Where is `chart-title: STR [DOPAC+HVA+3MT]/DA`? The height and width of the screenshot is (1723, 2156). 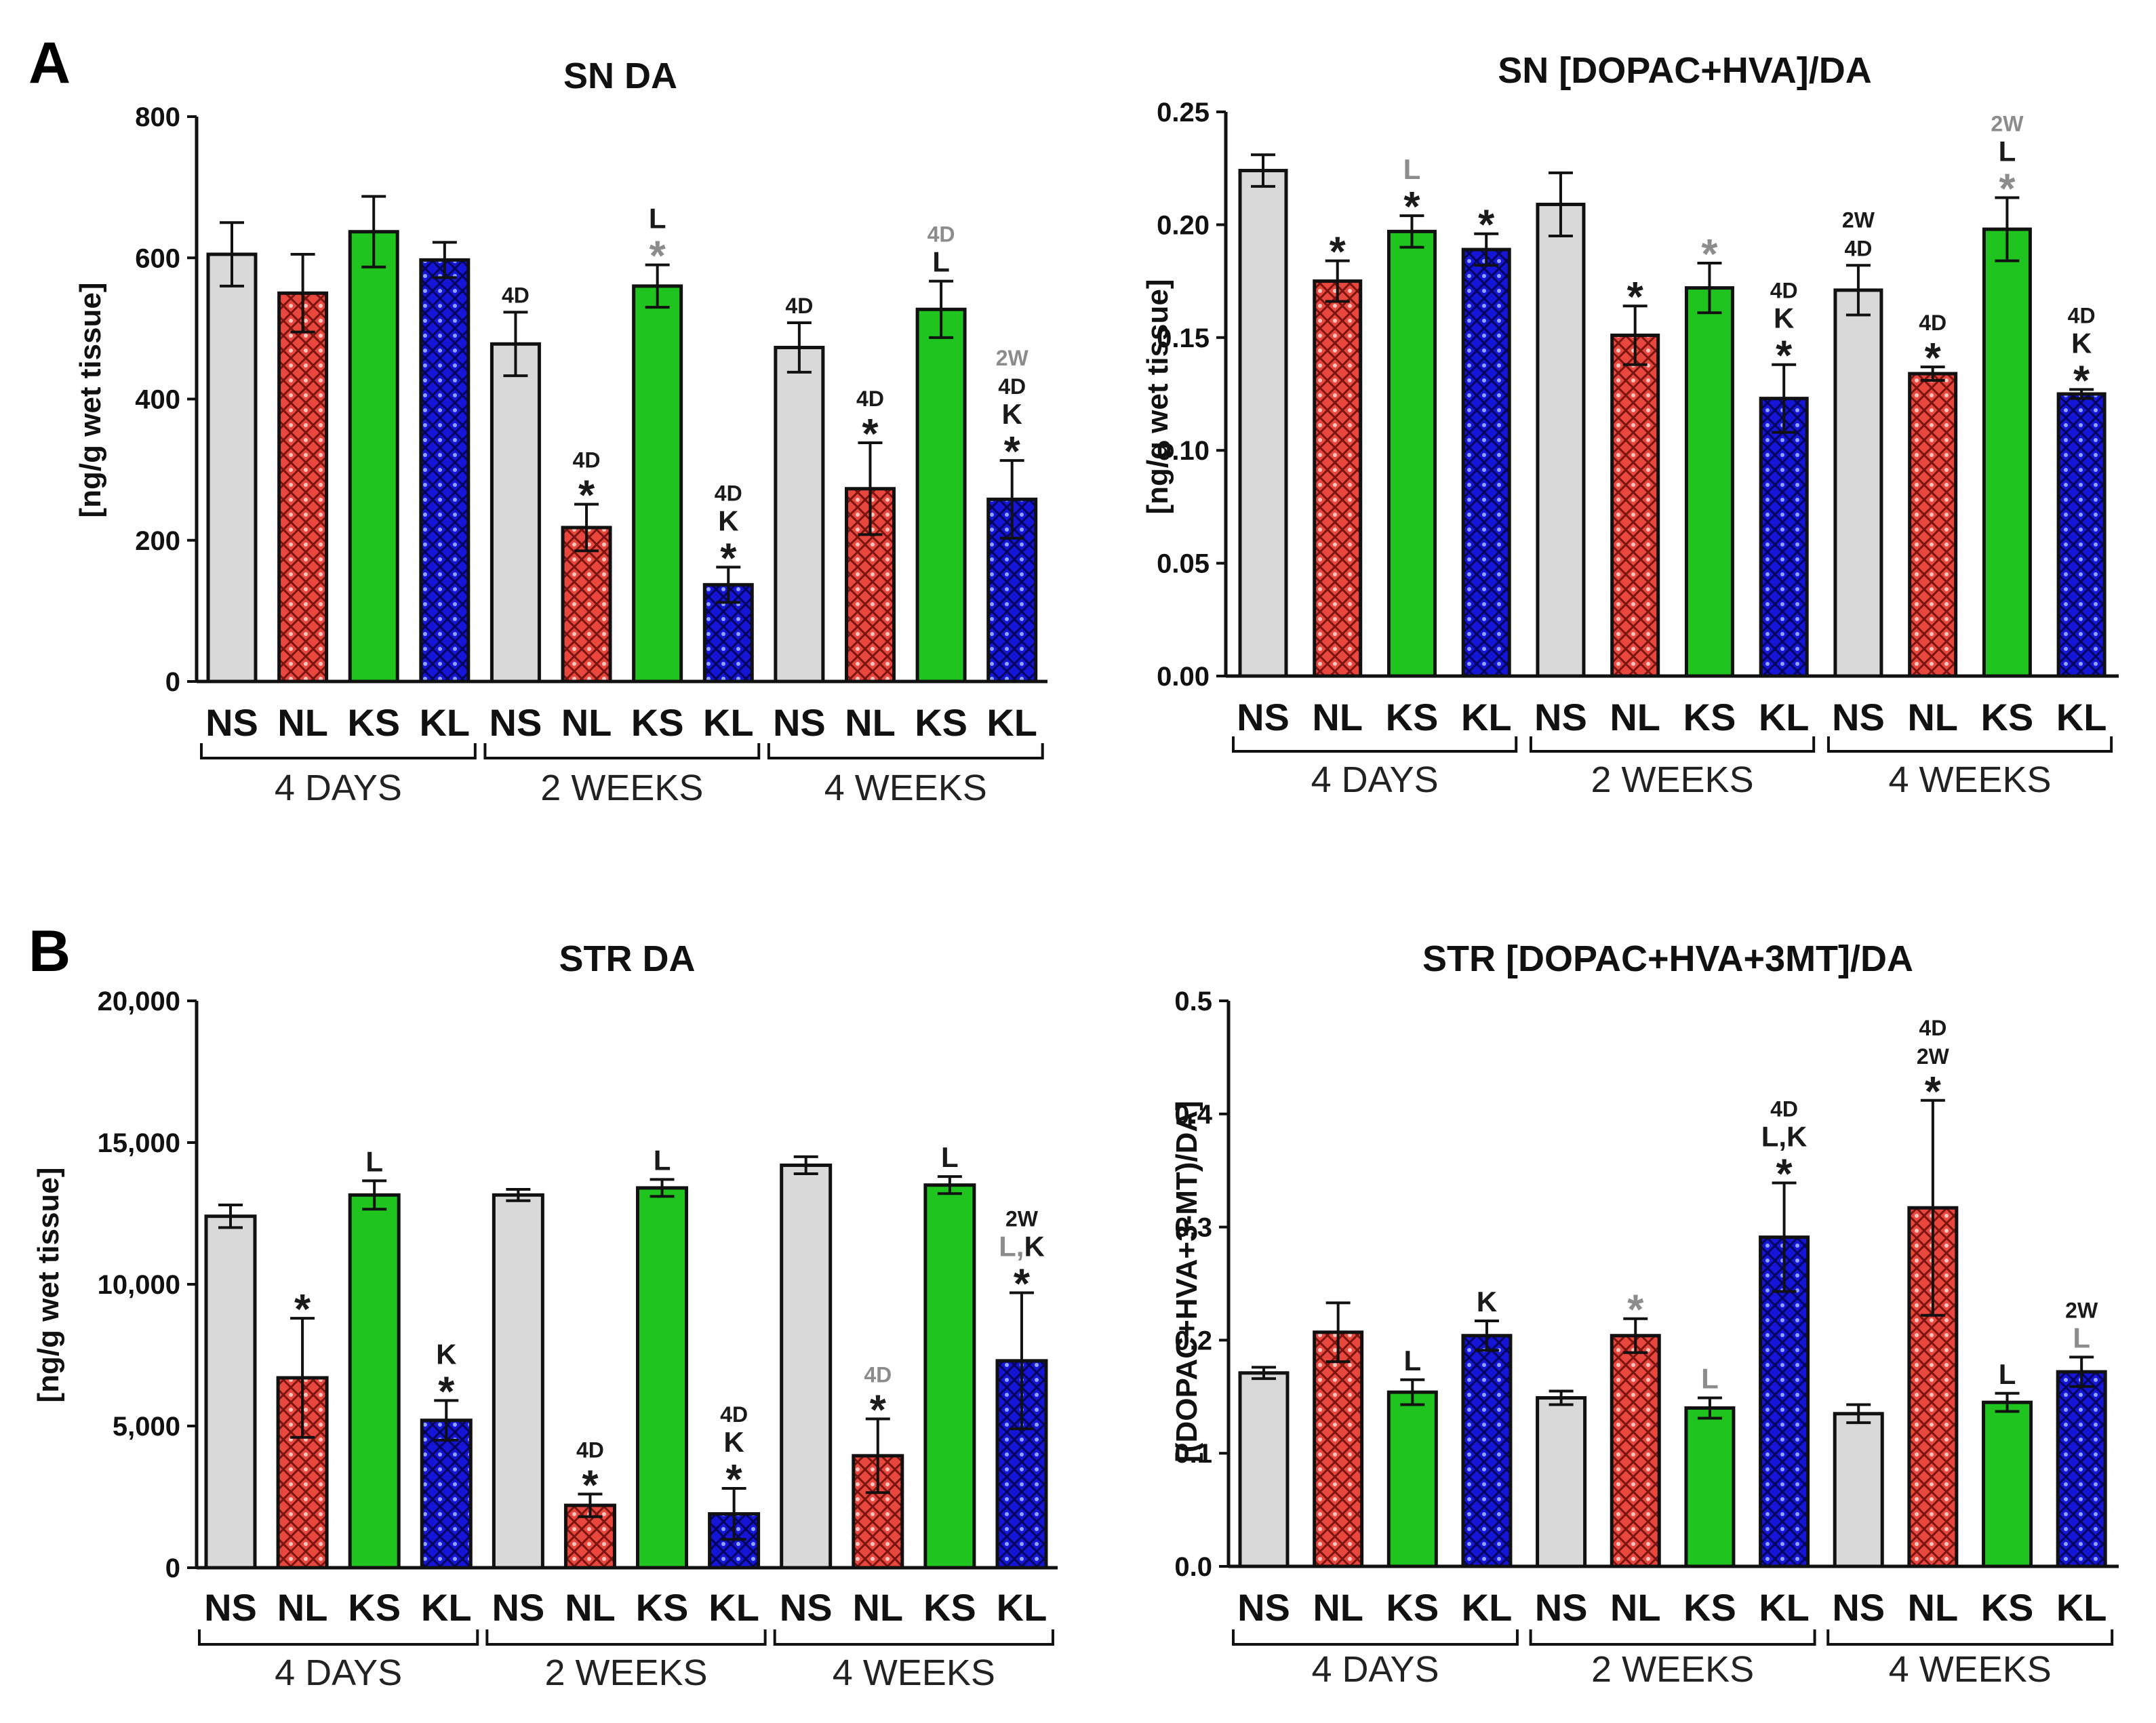
chart-title: STR [DOPAC+HVA+3MT]/DA is located at coordinates (1667, 958).